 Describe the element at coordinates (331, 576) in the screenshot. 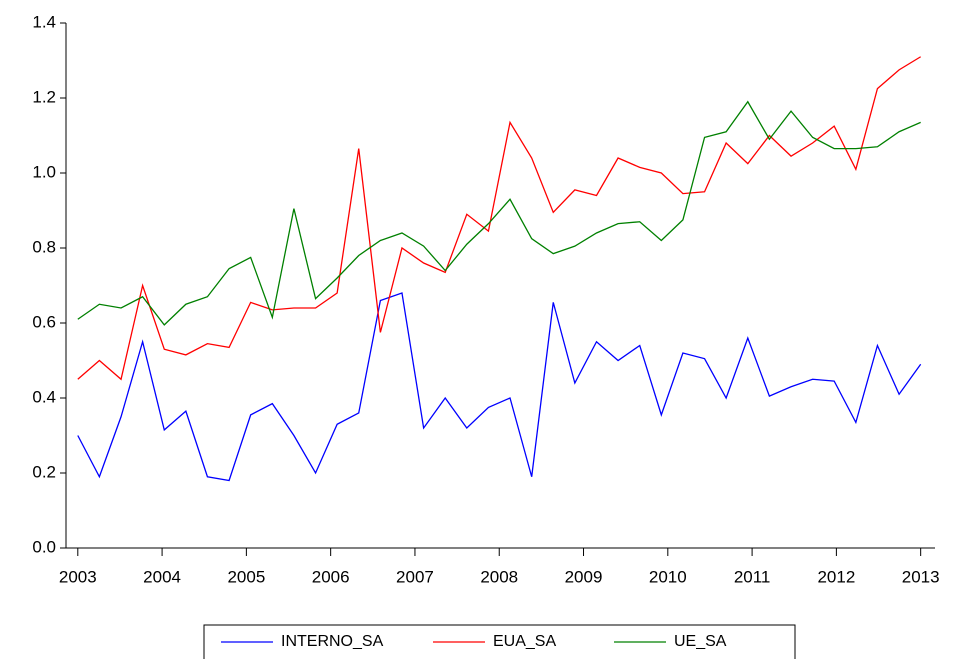

I see `x-tick-label: 2006` at that location.